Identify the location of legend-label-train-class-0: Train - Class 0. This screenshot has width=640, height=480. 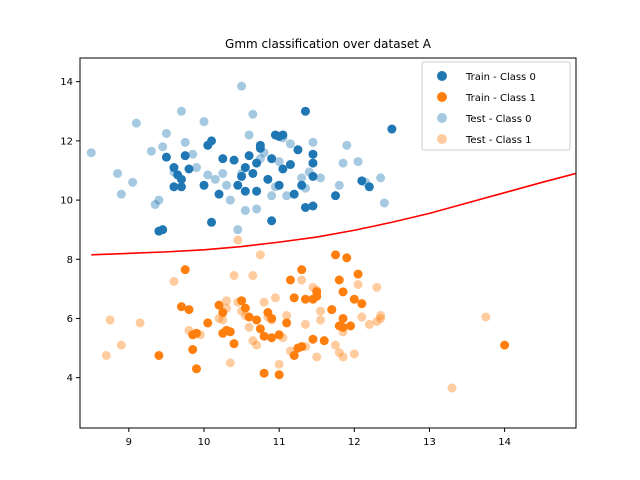
(500, 77).